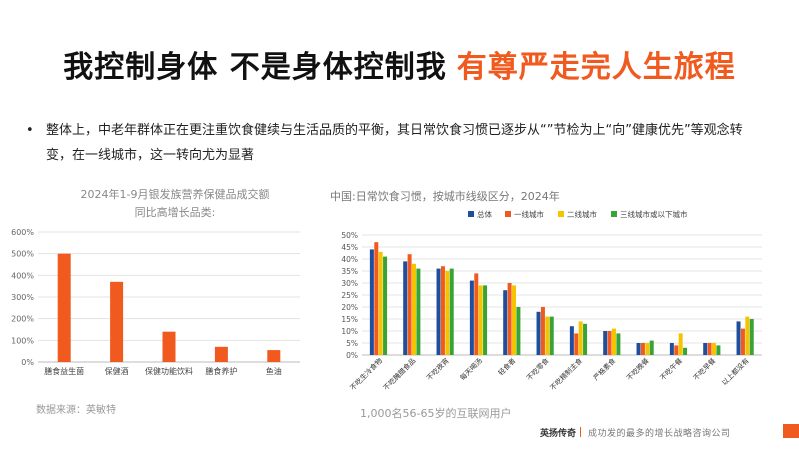 The width and height of the screenshot is (799, 450). I want to click on x-tick-label: 轻食者, so click(506, 366).